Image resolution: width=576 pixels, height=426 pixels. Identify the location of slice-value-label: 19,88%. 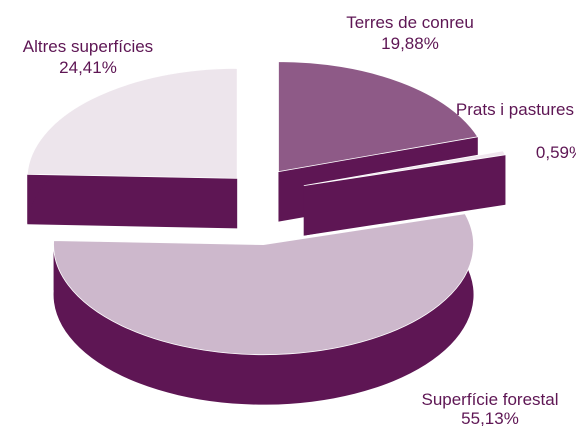
(410, 43).